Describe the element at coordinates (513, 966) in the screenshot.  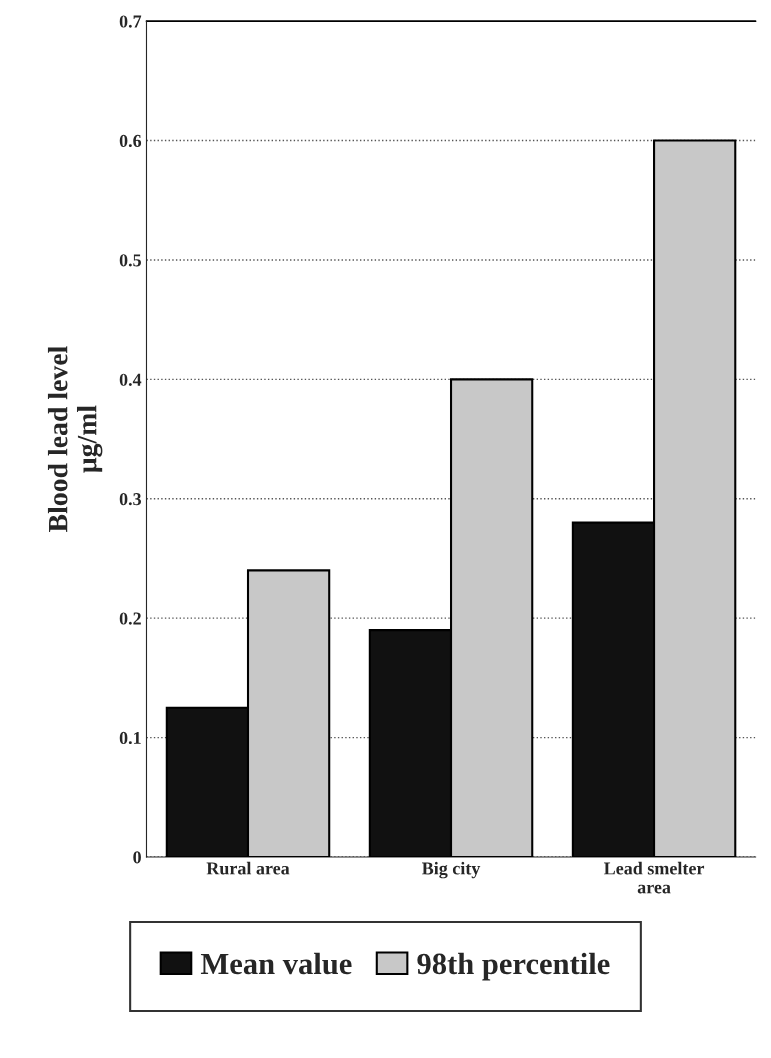
I see `legend-label: 98th percentile` at that location.